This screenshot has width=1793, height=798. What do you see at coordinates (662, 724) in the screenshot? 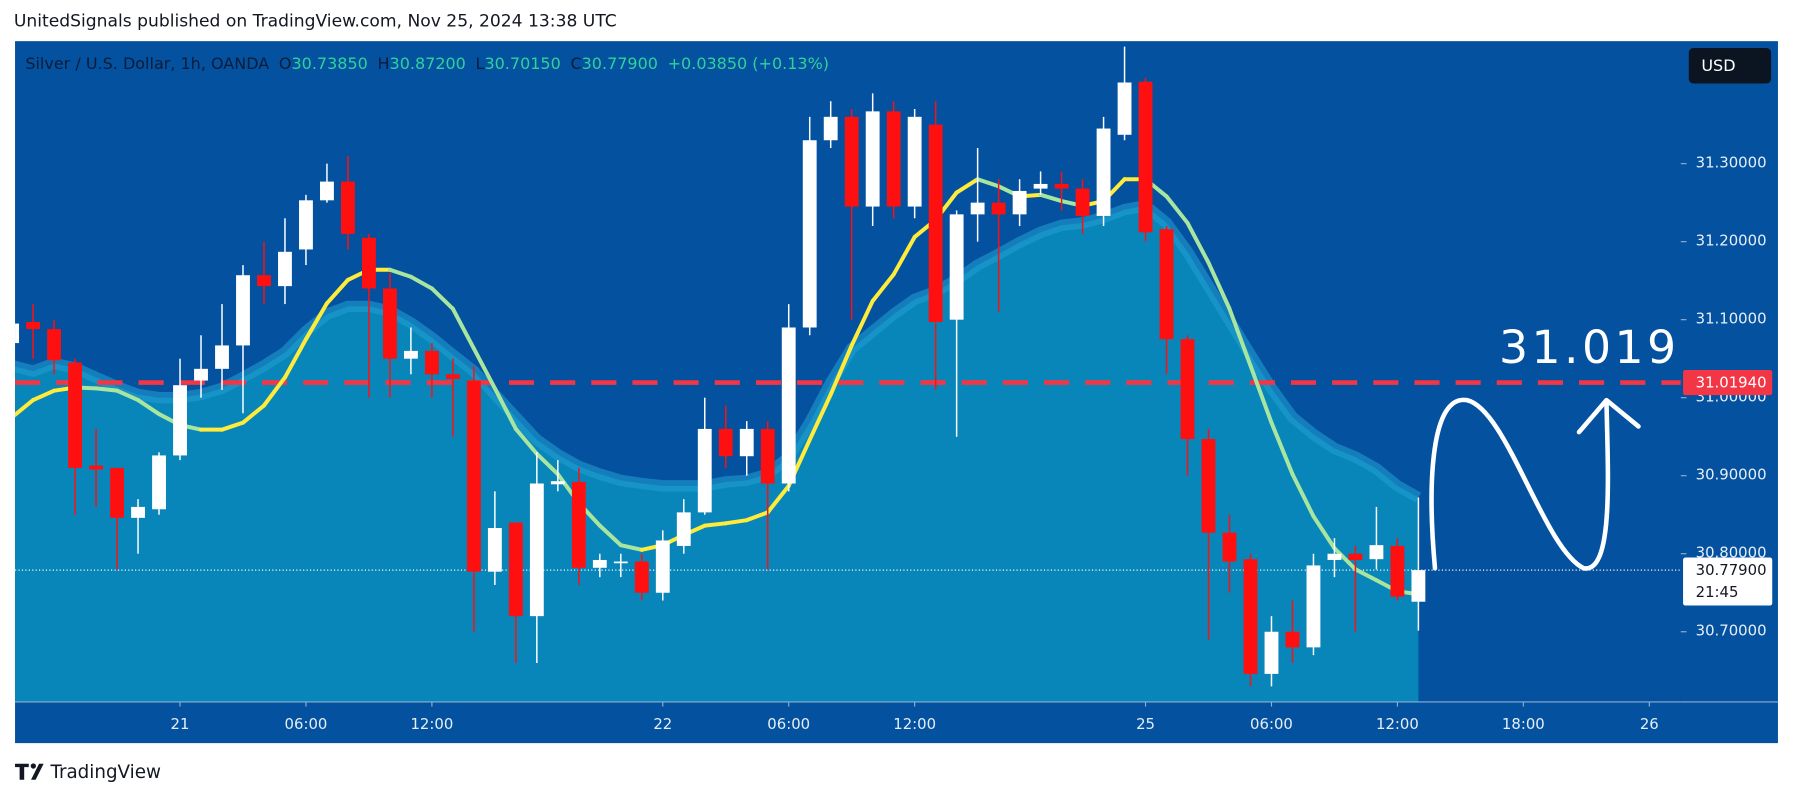
I see `x-tick-label: 22` at bounding box center [662, 724].